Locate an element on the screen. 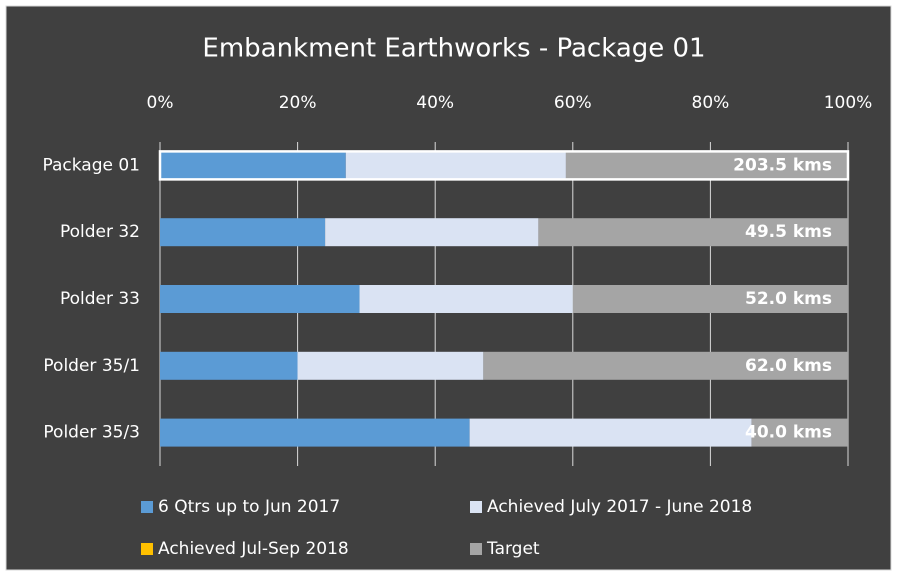 The width and height of the screenshot is (898, 577). x-tick-label: 40% is located at coordinates (435, 103).